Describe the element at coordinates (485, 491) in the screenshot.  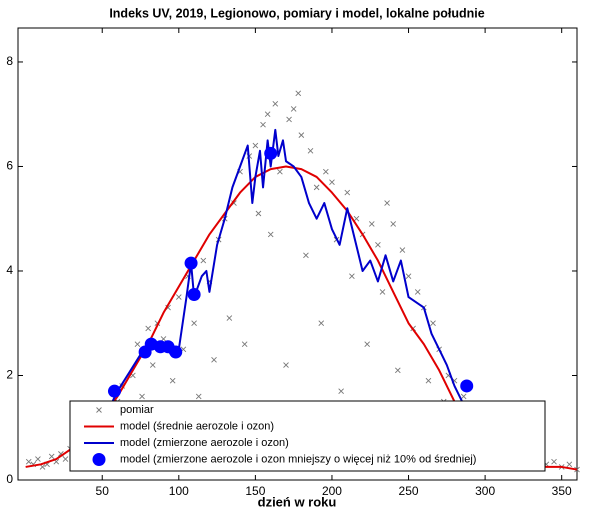
I see `x-tick-label: 300` at that location.